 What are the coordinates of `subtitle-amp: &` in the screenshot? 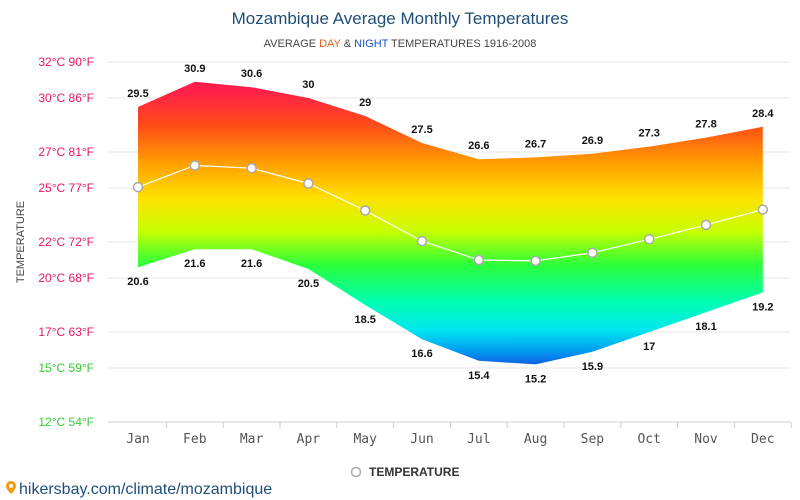 It's located at (347, 44).